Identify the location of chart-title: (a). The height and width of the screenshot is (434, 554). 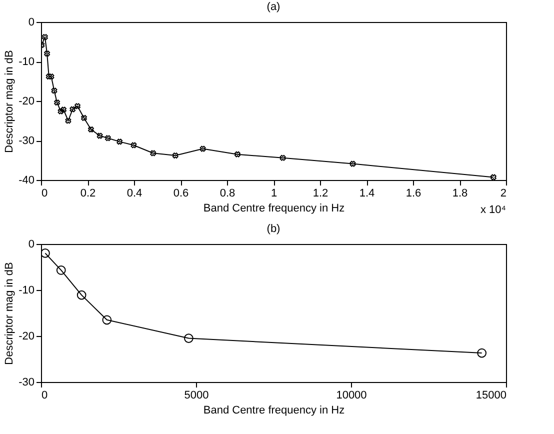
(273, 7).